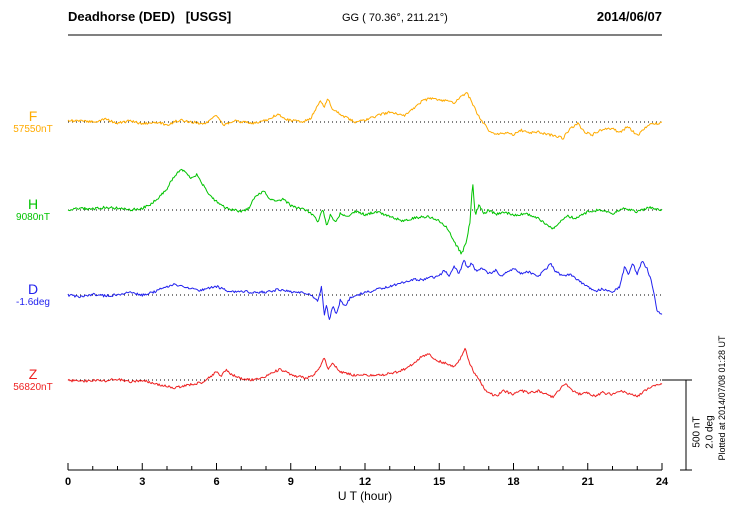 The width and height of the screenshot is (730, 520). What do you see at coordinates (365, 373) in the screenshot?
I see `trace-Z` at bounding box center [365, 373].